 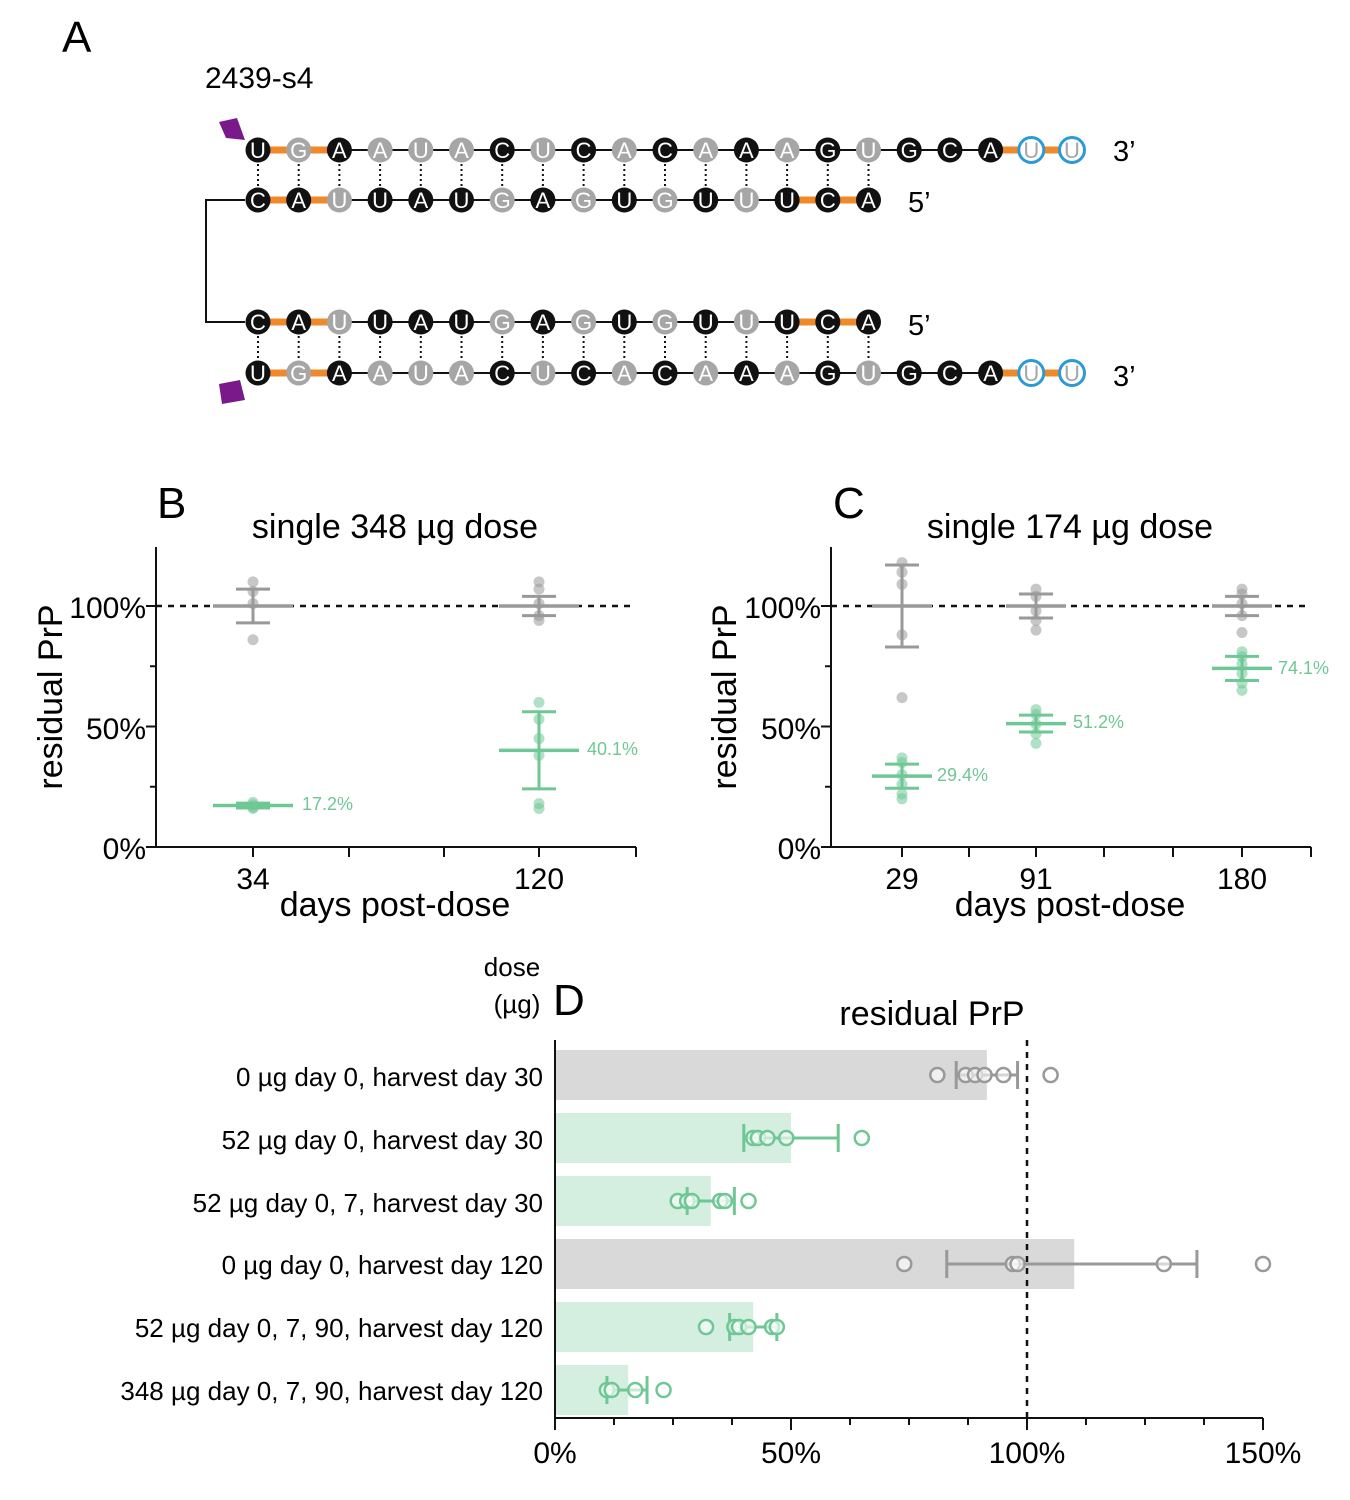 What do you see at coordinates (51, 696) in the screenshot?
I see `panel-b-y-axis-label: residual PrP` at bounding box center [51, 696].